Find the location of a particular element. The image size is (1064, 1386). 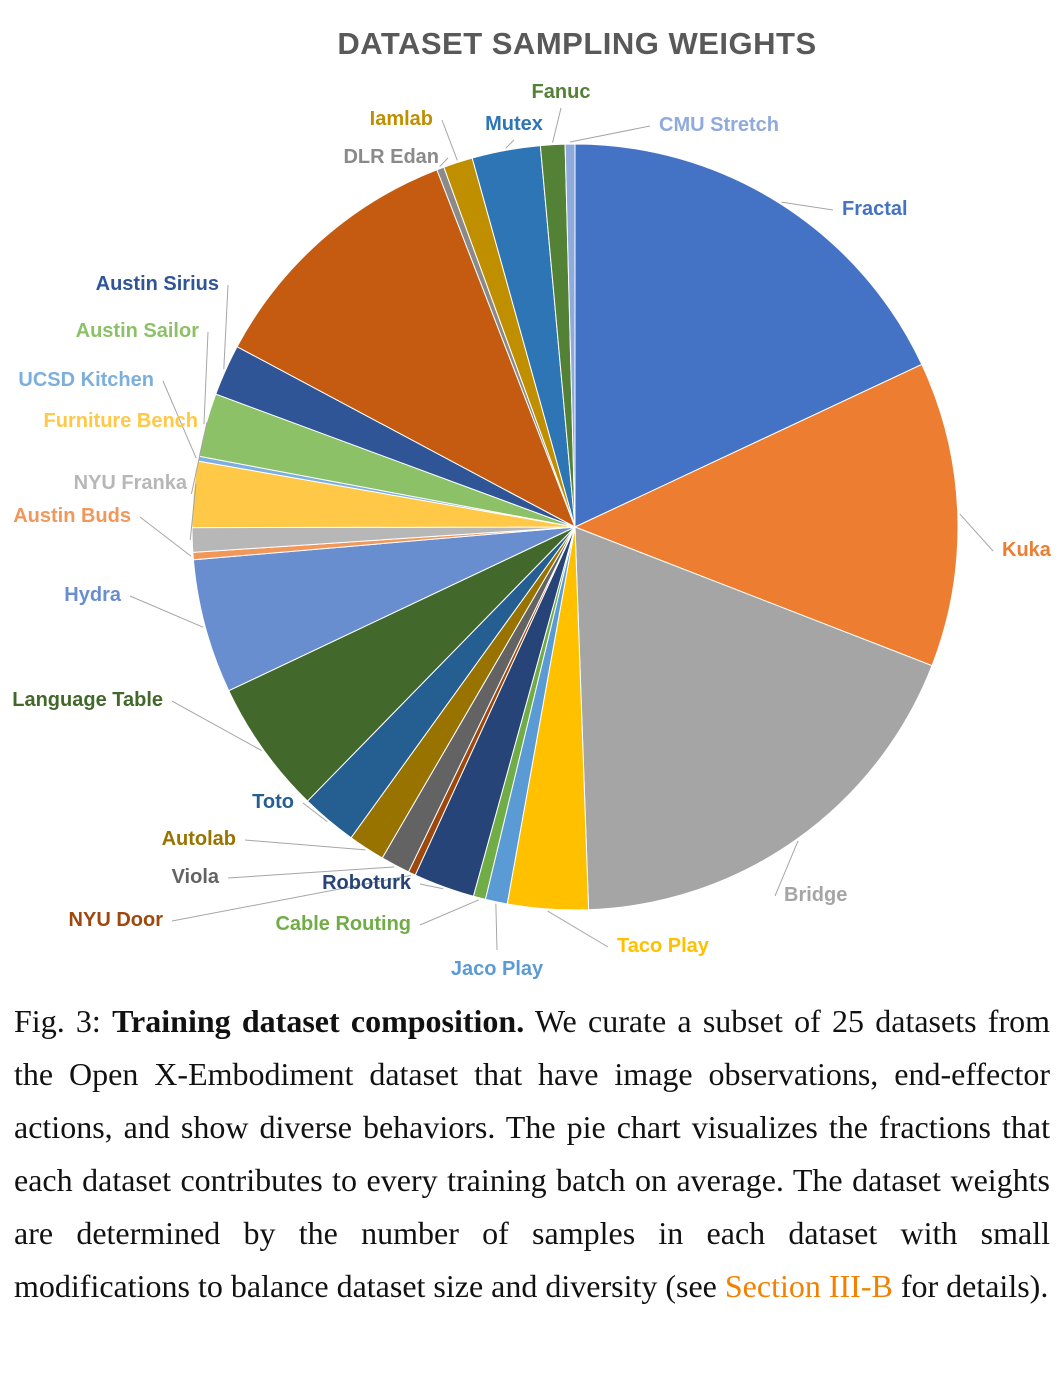

leader-line-bridge is located at coordinates (786, 868).